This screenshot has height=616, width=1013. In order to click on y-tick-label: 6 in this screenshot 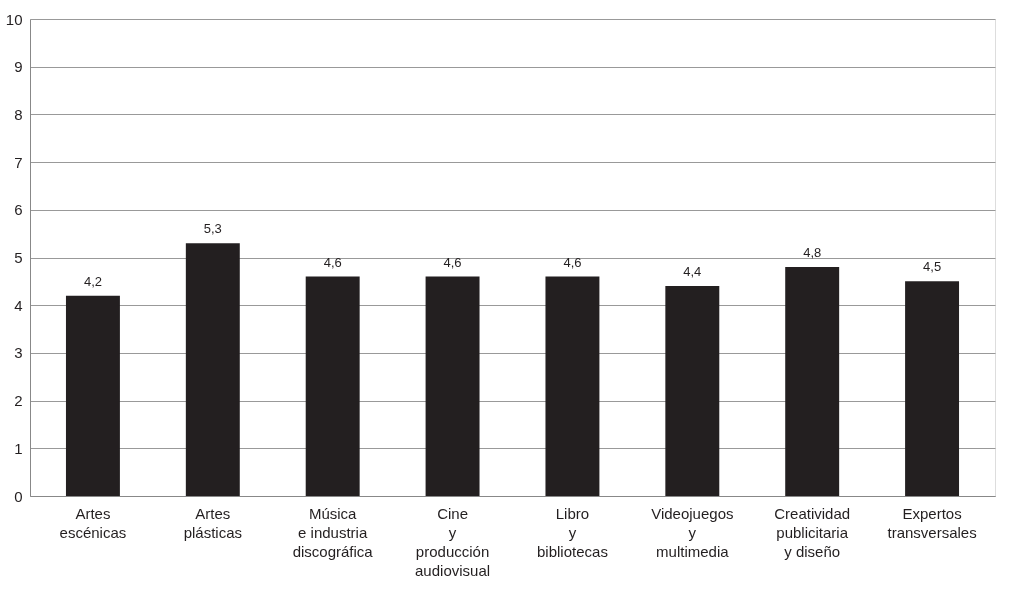, I will do `click(18, 210)`.